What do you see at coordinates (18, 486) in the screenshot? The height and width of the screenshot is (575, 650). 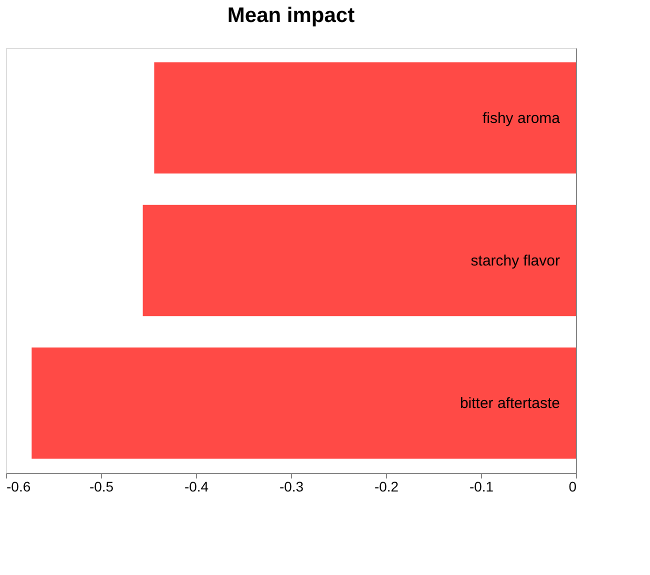 I see `x-tick-label: -0.6` at bounding box center [18, 486].